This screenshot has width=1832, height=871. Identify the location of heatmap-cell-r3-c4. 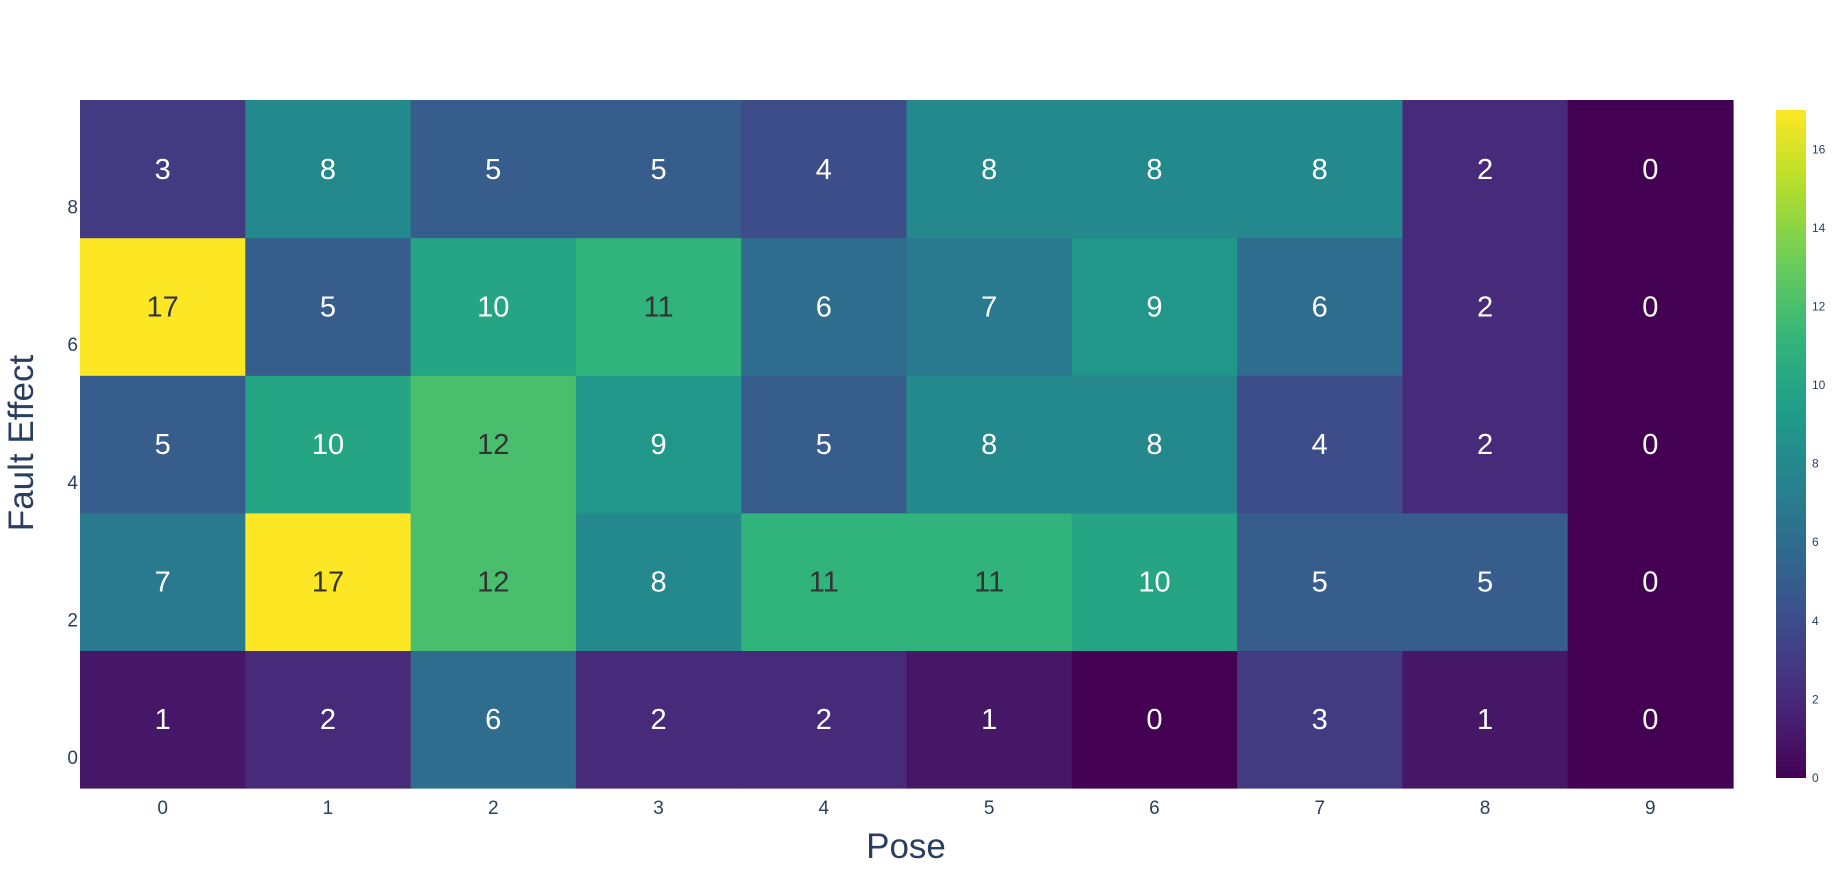
(824, 306).